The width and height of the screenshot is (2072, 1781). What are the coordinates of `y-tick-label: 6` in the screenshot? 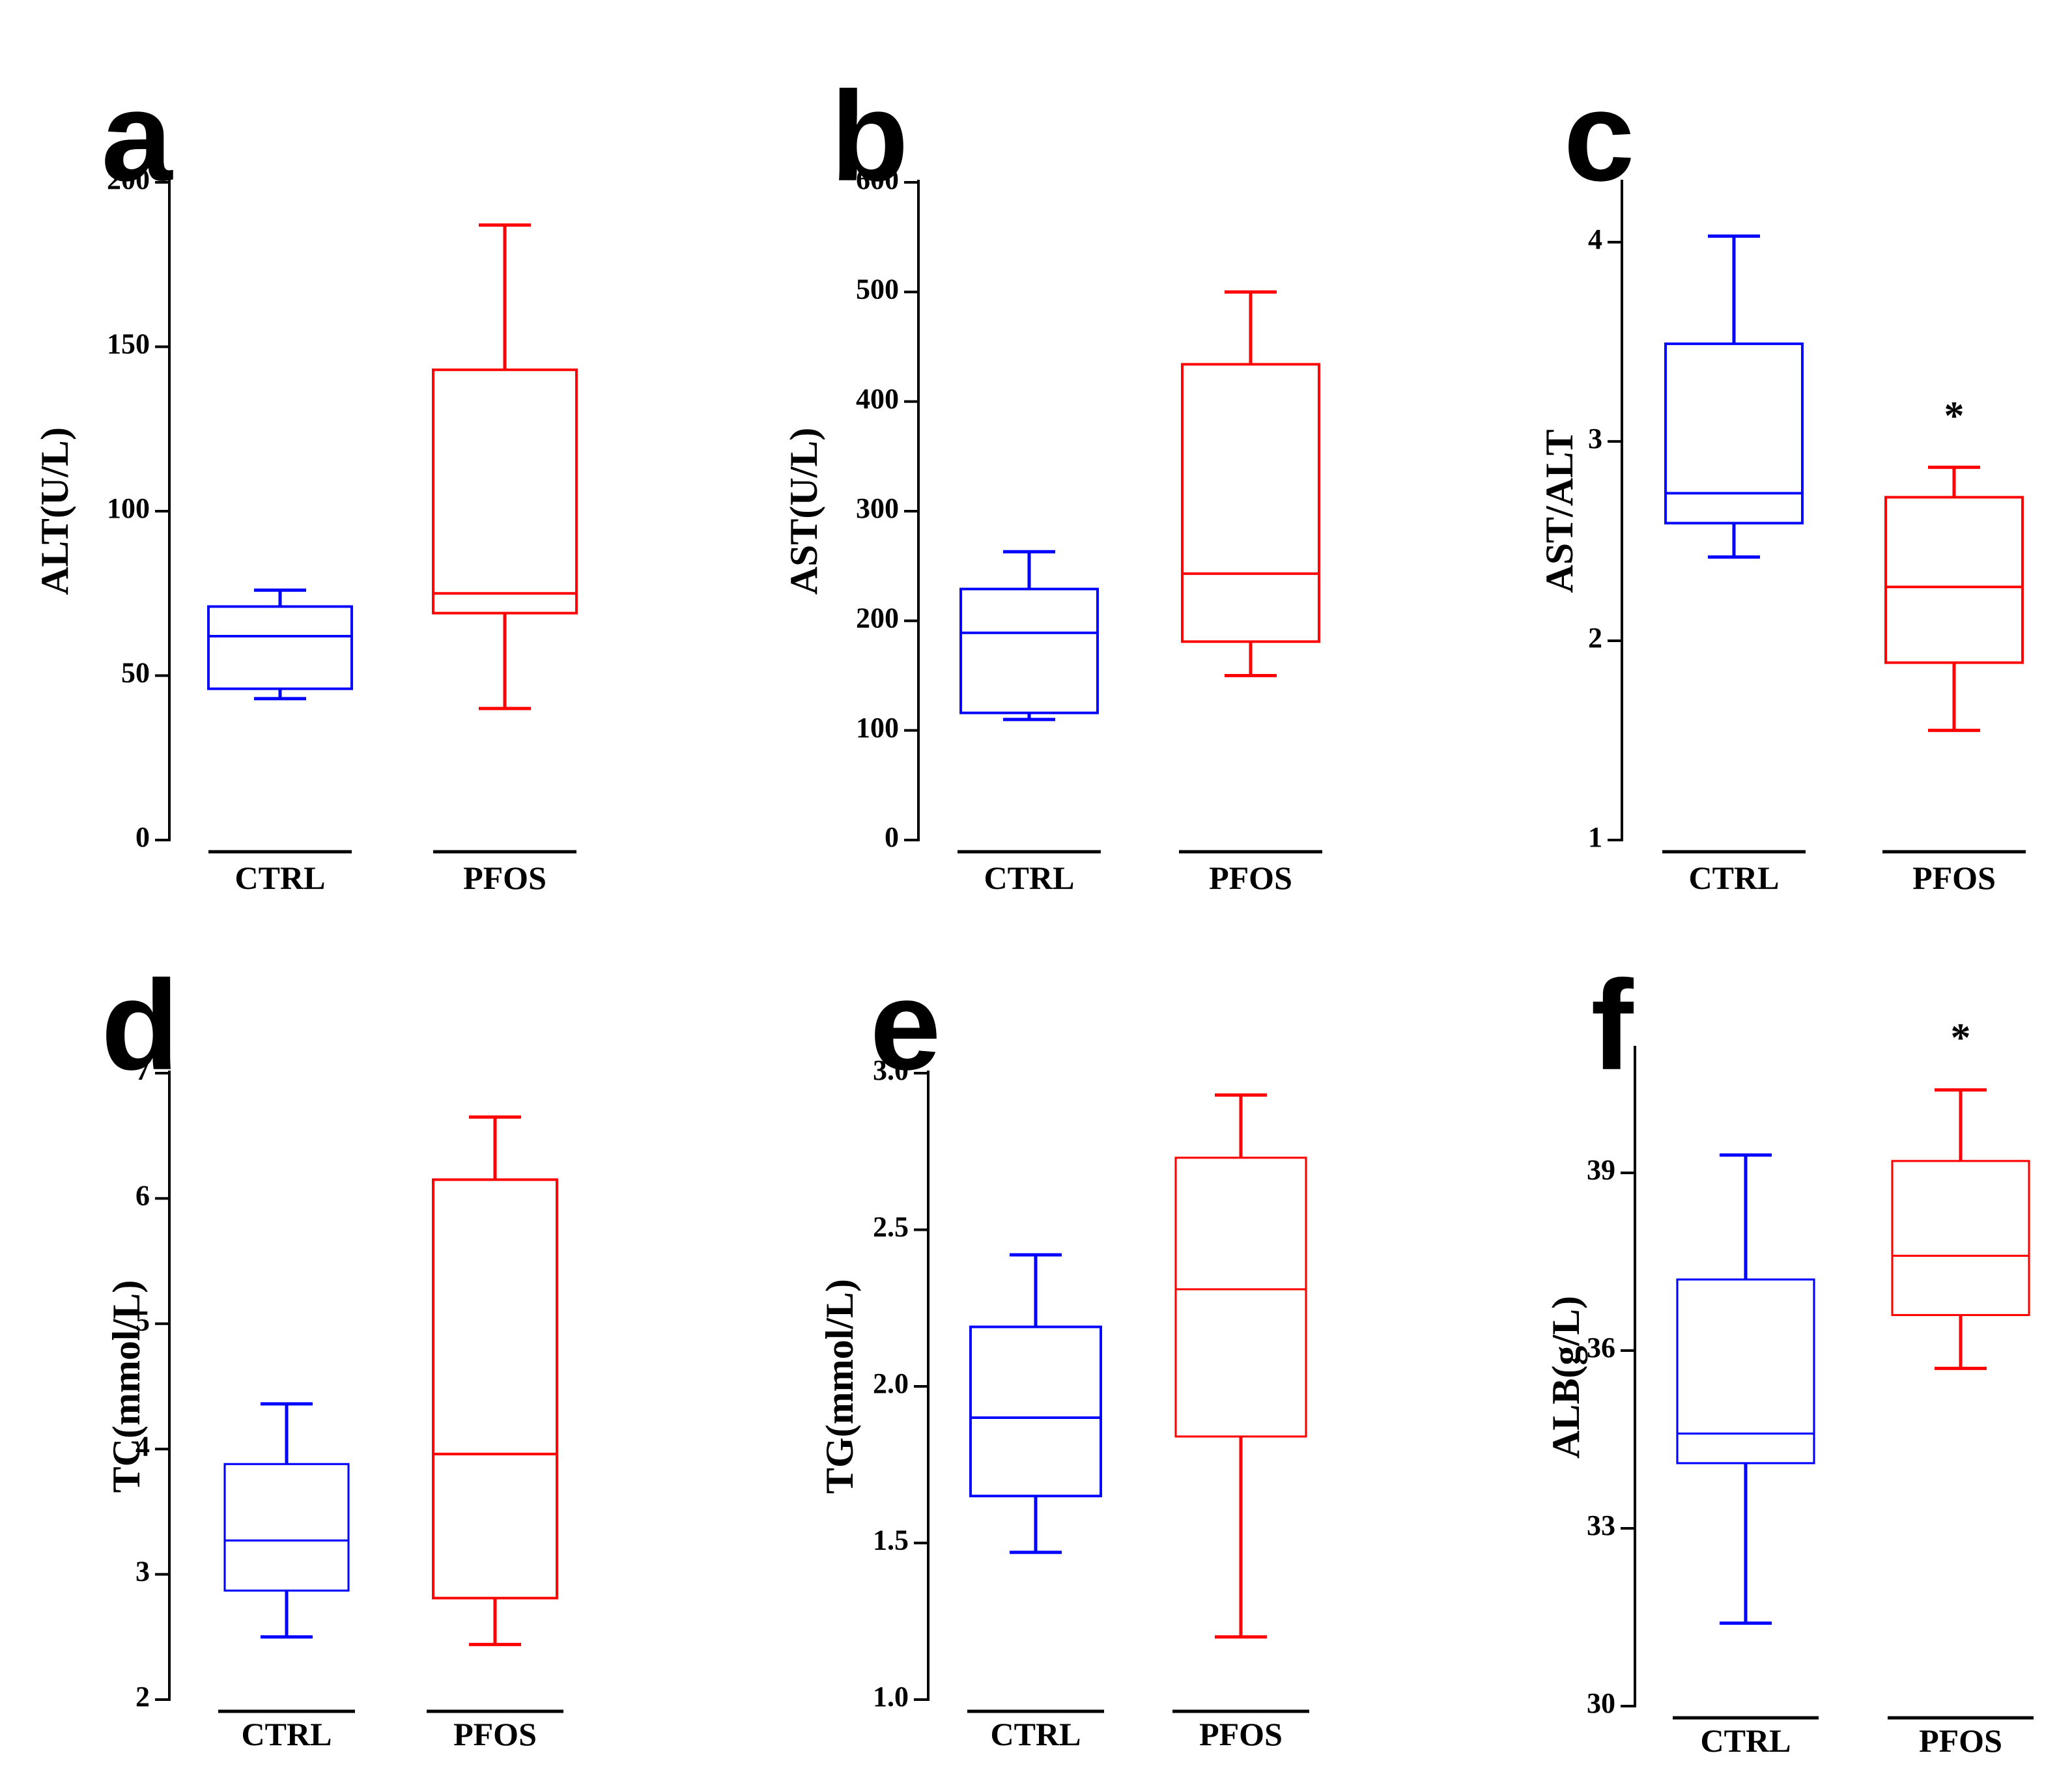 It's located at (142, 1195).